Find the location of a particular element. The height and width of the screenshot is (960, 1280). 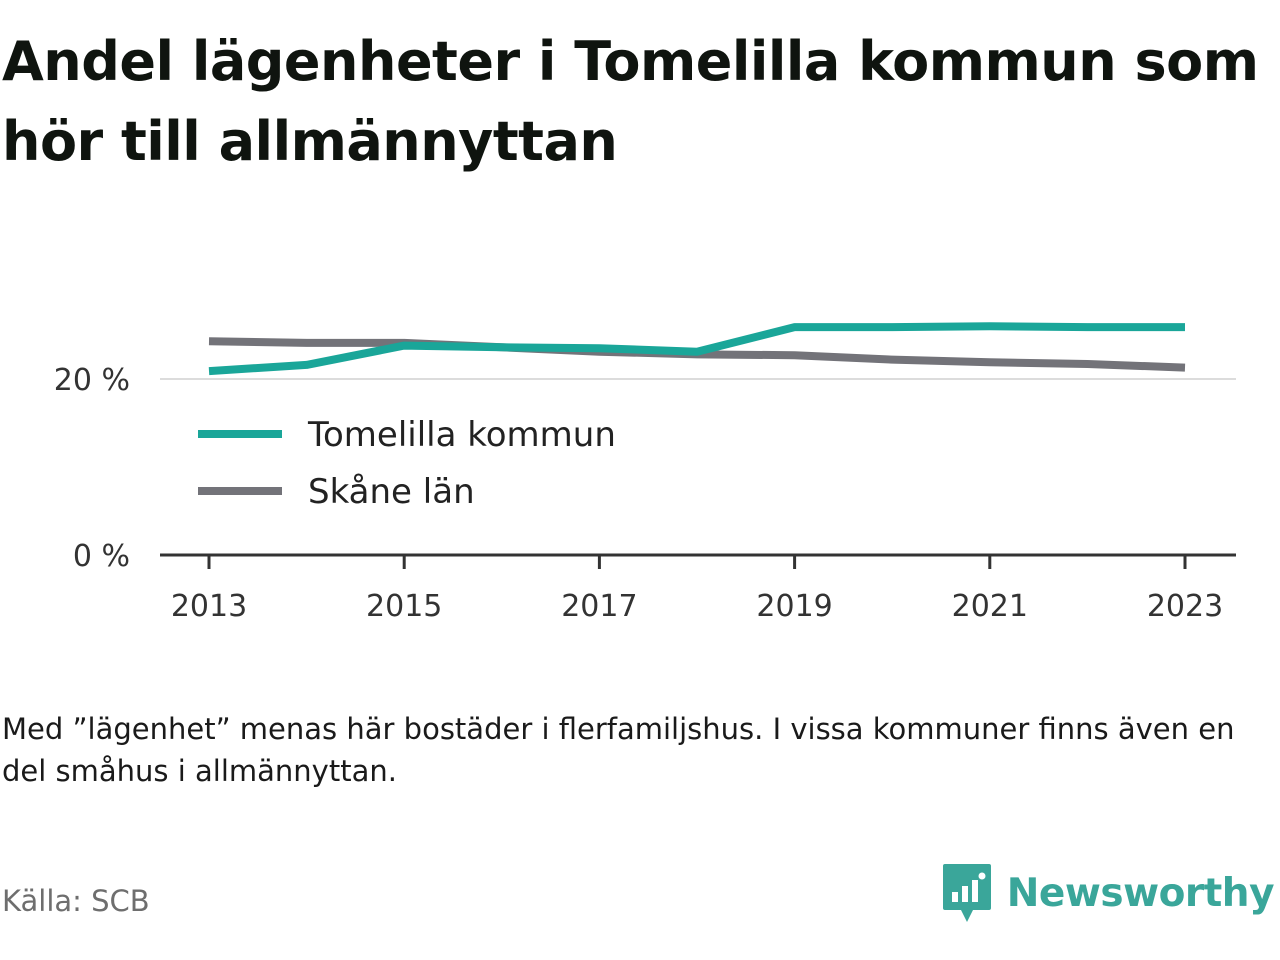

x-tick-label: 2017 is located at coordinates (599, 606).